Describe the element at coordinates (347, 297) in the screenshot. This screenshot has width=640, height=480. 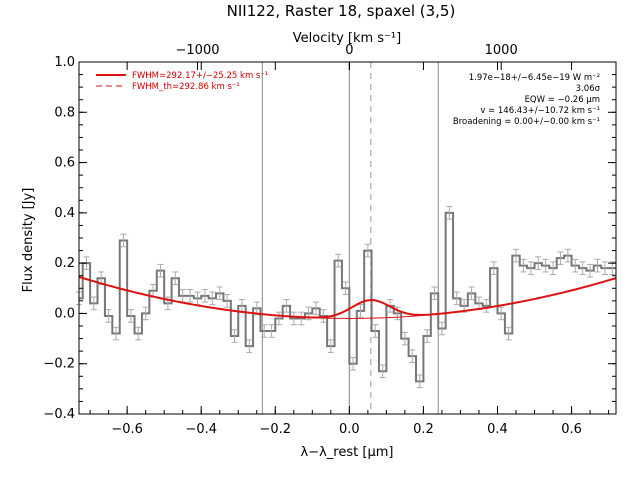
I see `fit-curve` at that location.